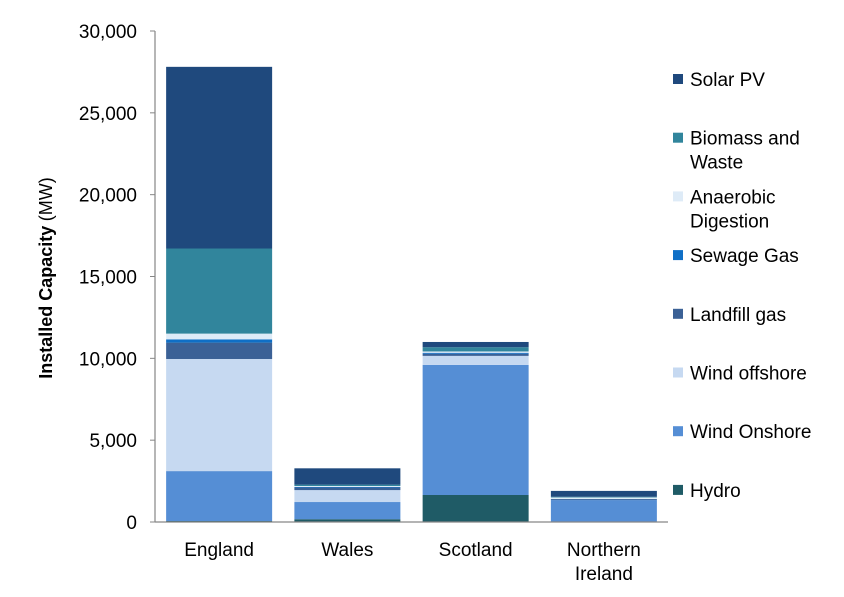  Describe the element at coordinates (744, 256) in the screenshot. I see `legend-label-4: Sewage Gas` at that location.